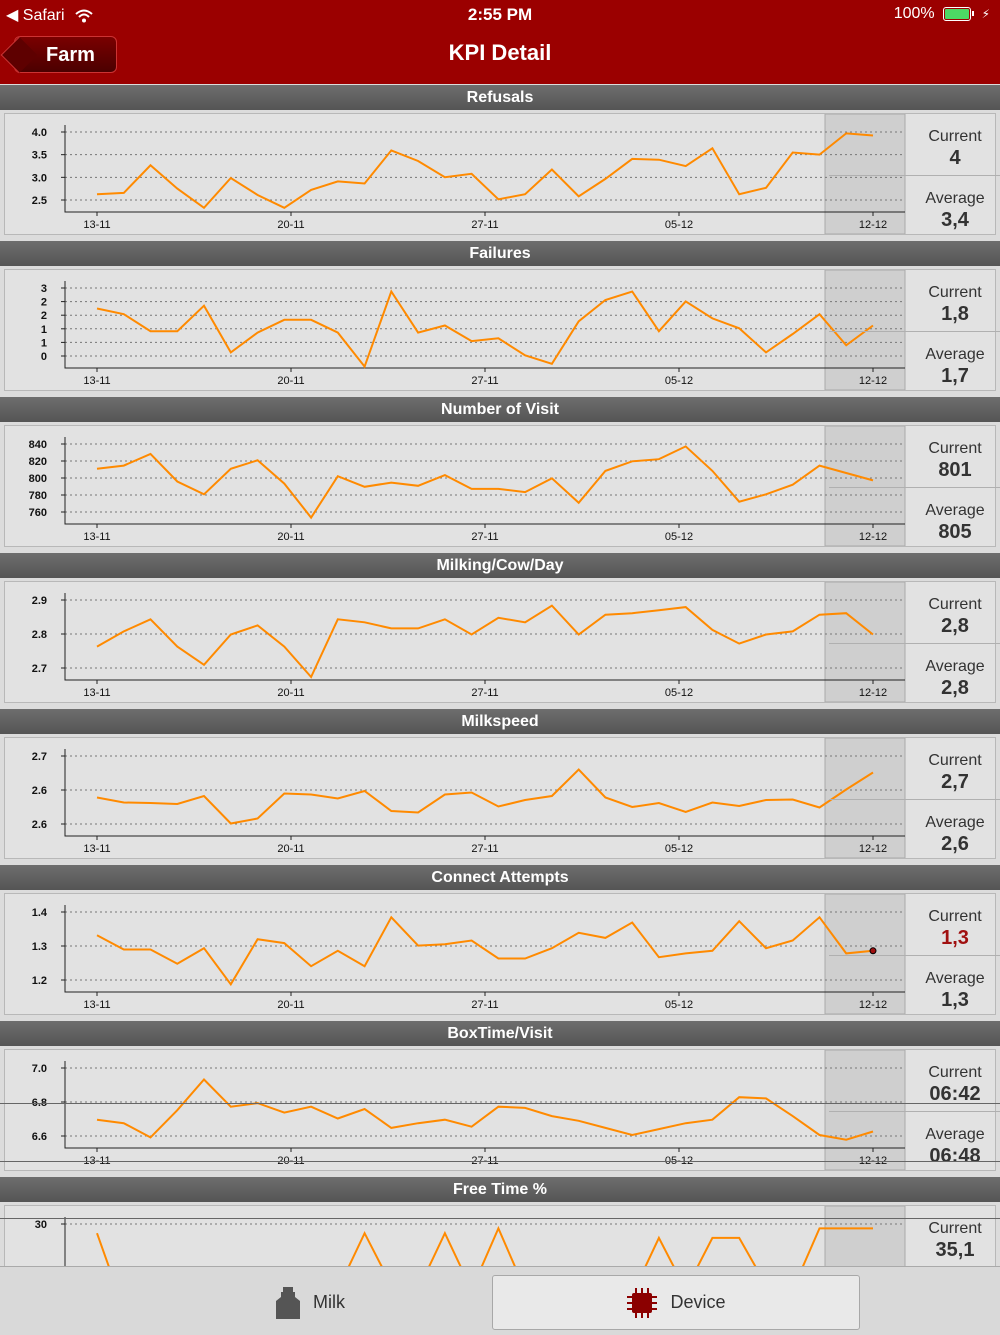 The image size is (1000, 1335). What do you see at coordinates (39, 757) in the screenshot?
I see `y-tick-label: 2.7` at bounding box center [39, 757].